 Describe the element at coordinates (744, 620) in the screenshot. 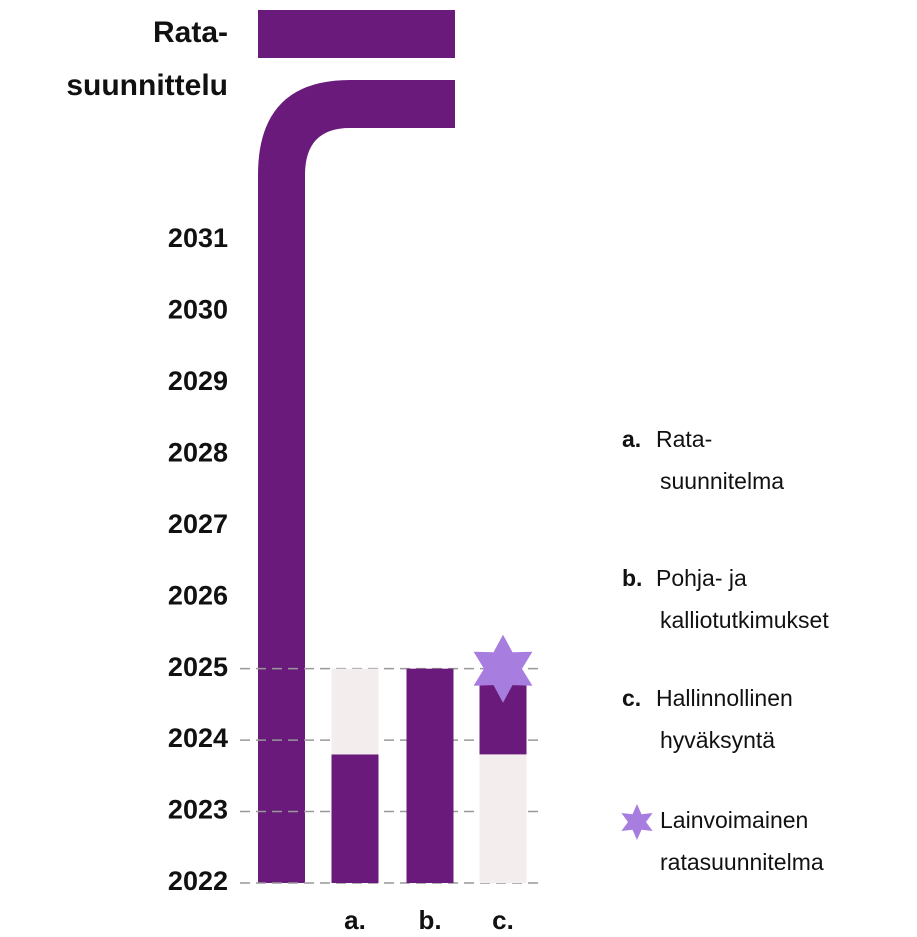

I see `legend-text: kalliotutkimukset` at that location.